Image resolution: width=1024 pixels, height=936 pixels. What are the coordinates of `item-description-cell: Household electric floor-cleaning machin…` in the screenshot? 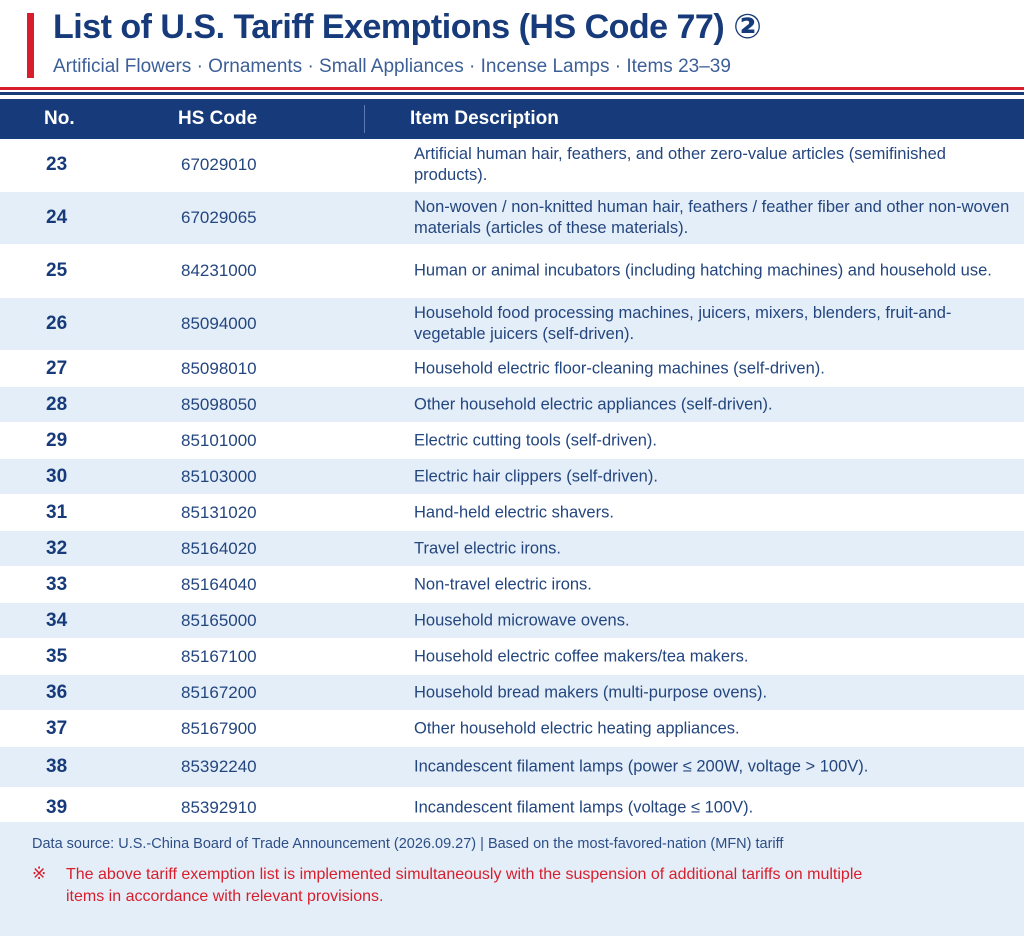 It's located at (619, 368).